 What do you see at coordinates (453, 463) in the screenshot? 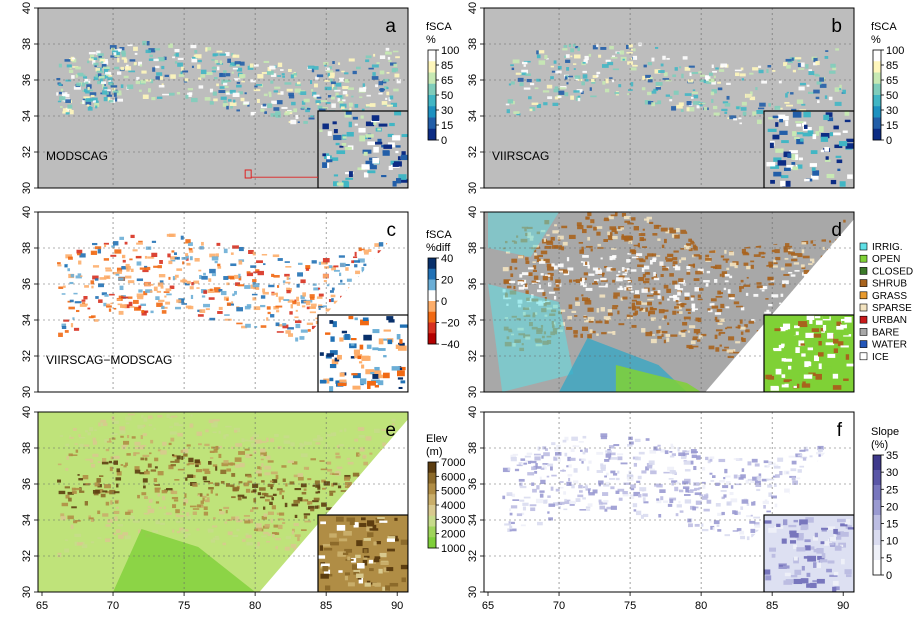
I see `legend-tick-label: 7000` at bounding box center [453, 463].